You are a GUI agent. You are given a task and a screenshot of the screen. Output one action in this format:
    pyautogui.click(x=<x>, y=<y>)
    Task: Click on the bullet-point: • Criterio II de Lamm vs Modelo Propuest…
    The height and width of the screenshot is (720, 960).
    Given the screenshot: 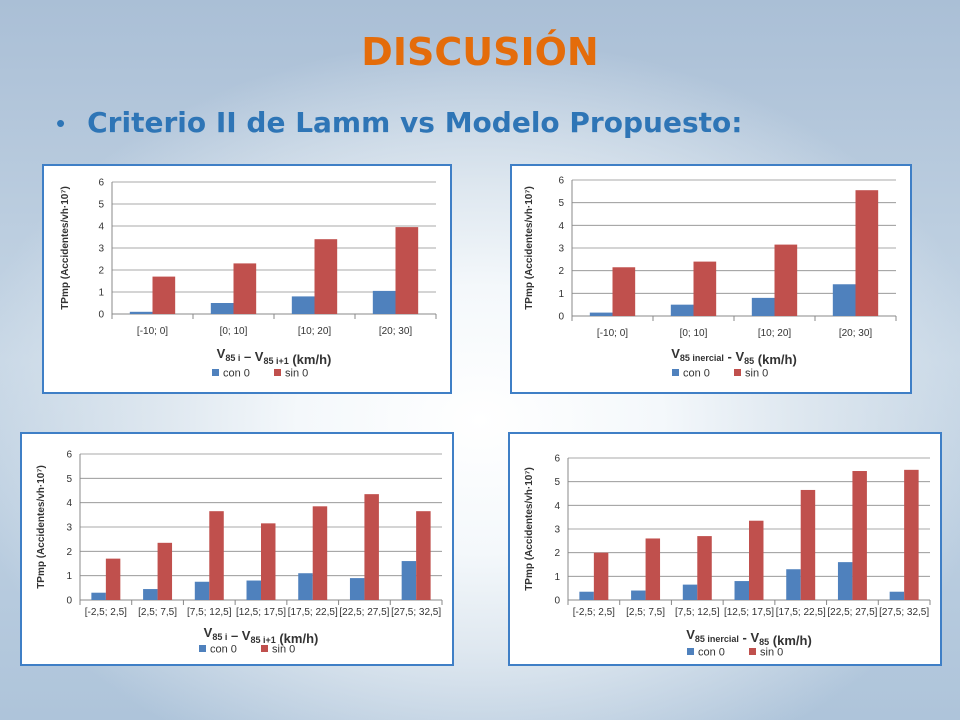 What is the action you would take?
    pyautogui.click(x=399, y=122)
    